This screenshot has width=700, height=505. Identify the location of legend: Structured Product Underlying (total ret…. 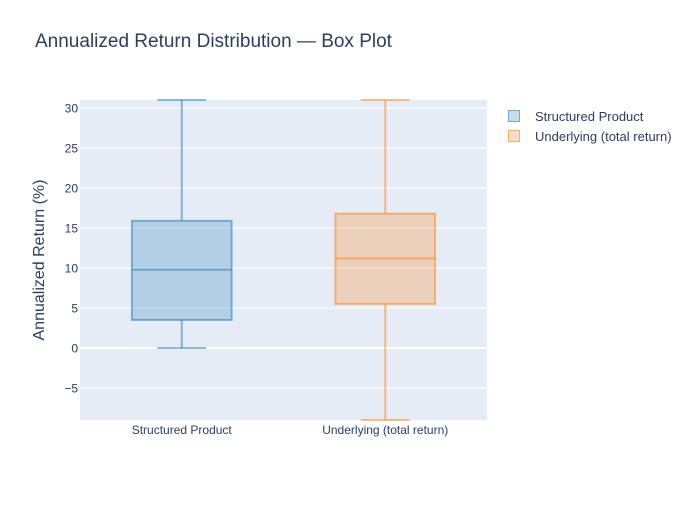
(590, 126).